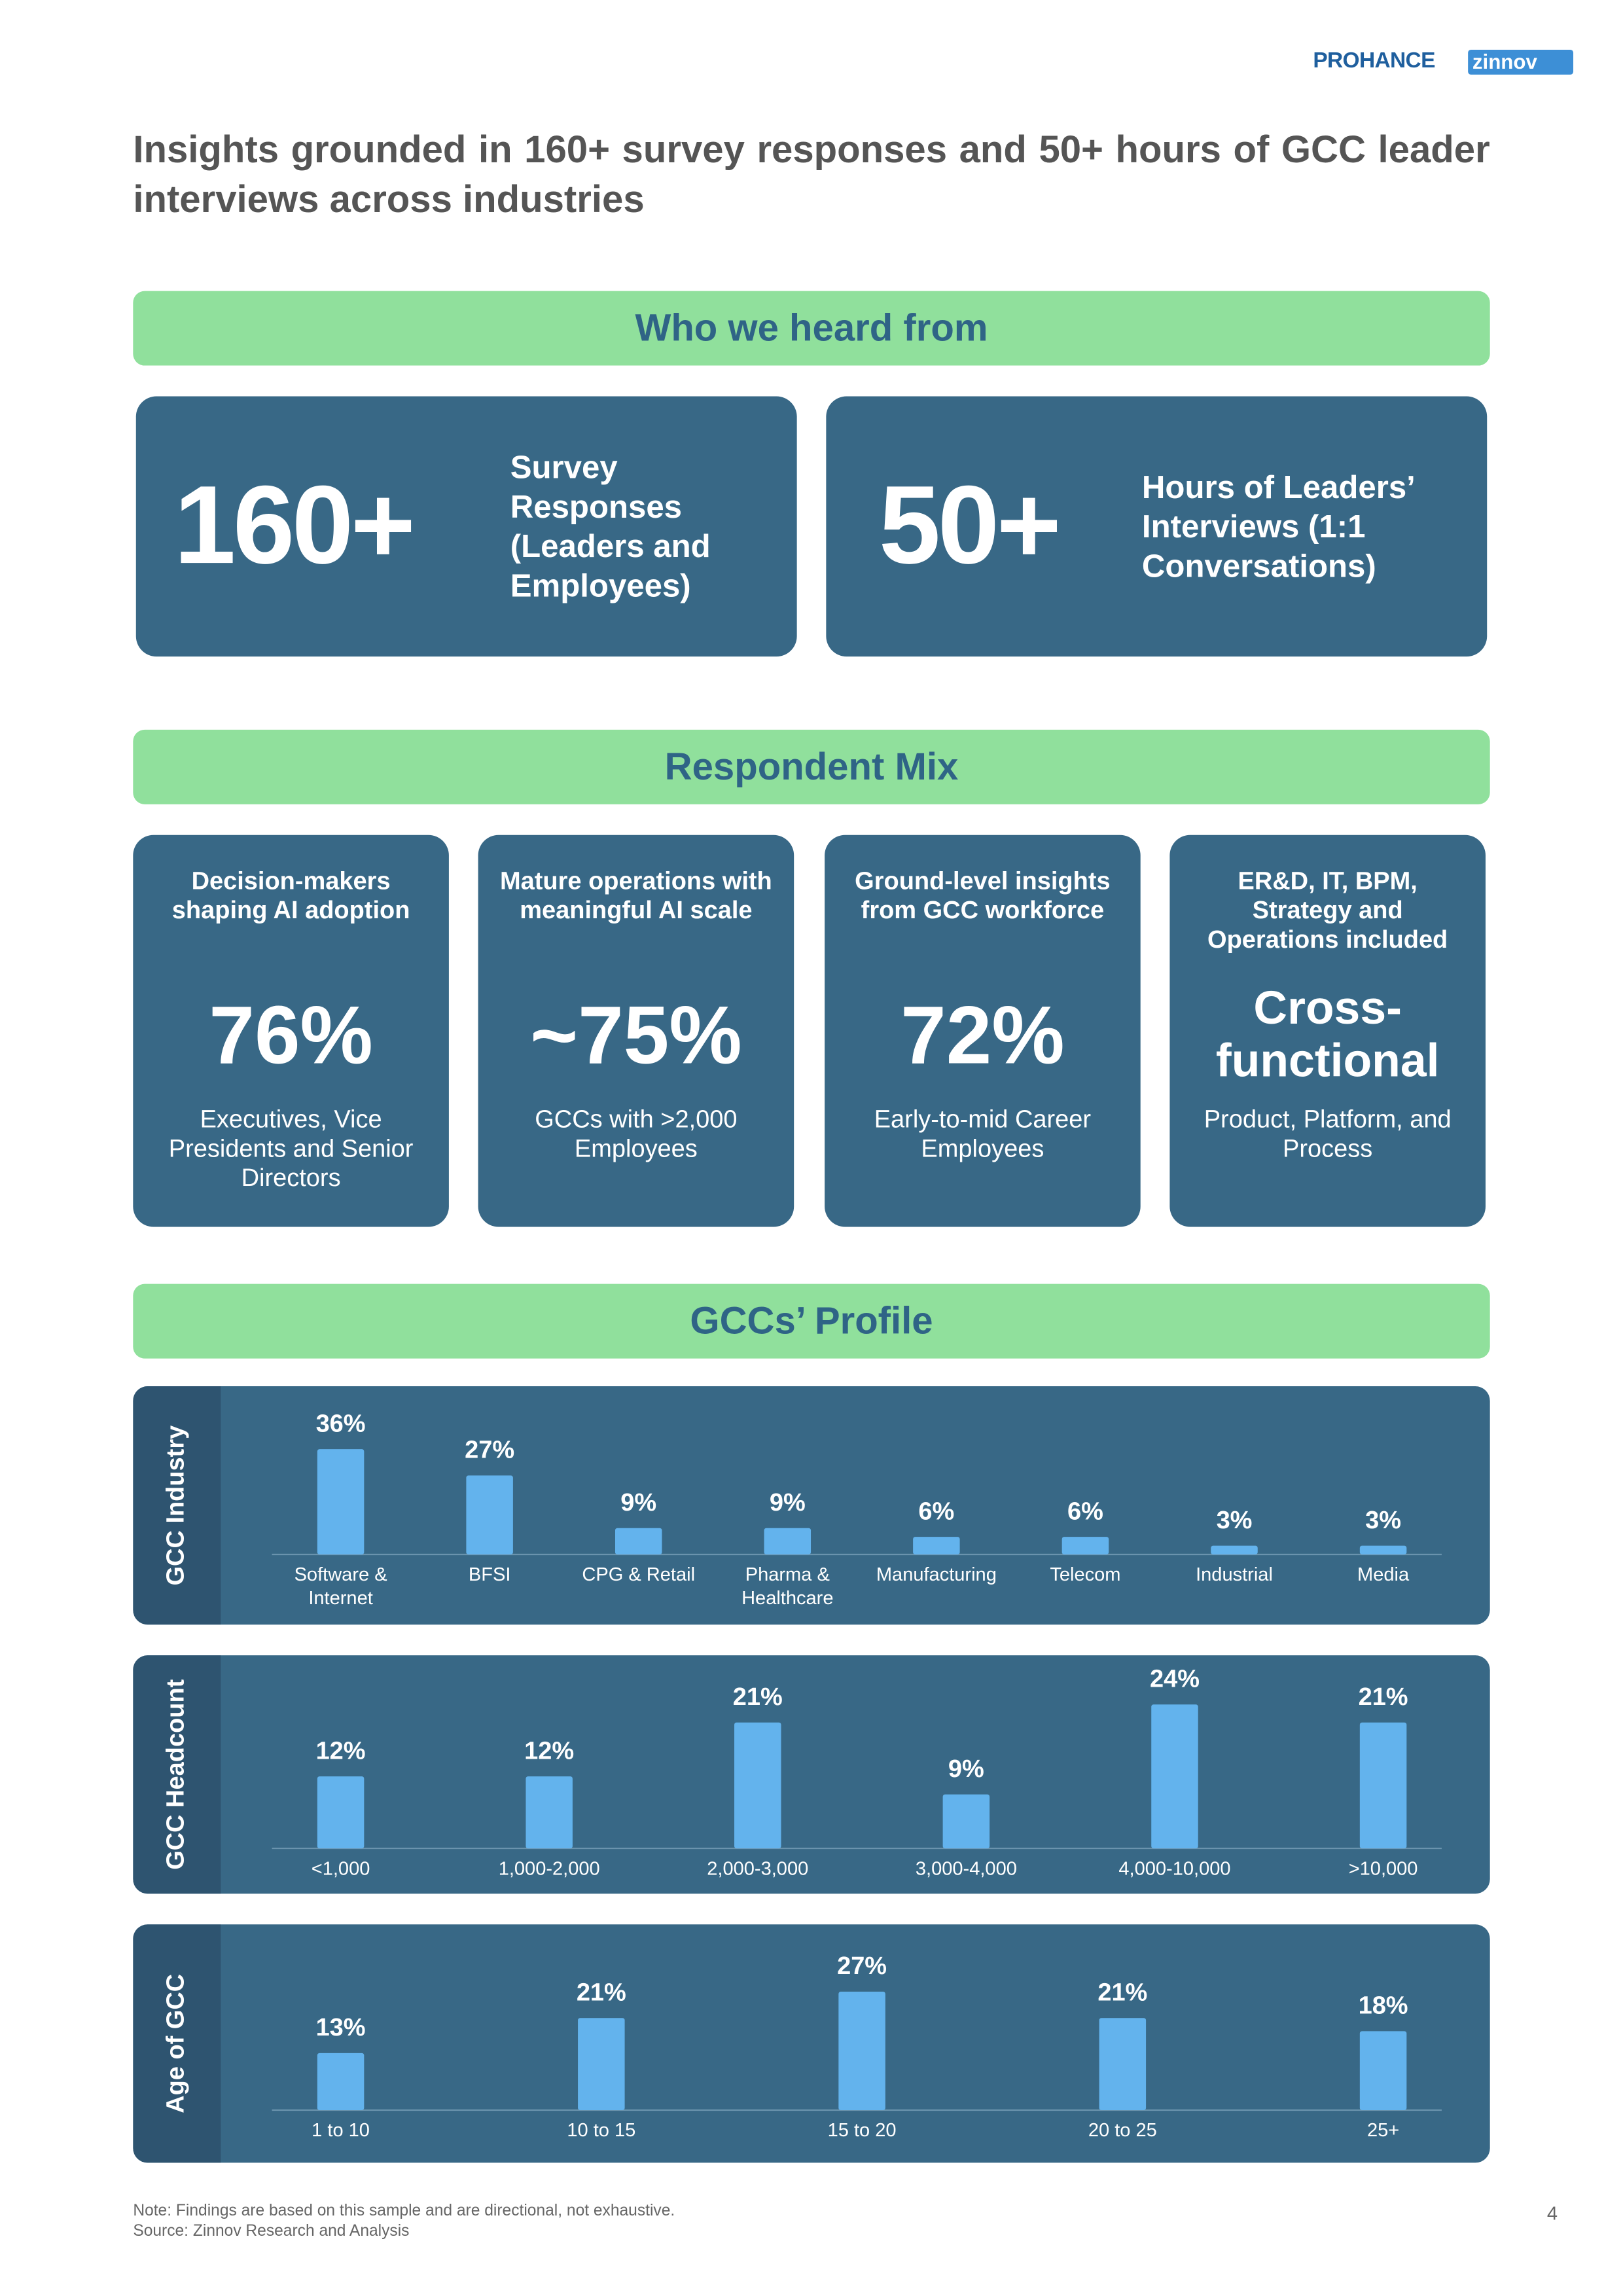 This screenshot has height=2296, width=1623. I want to click on x-tick-label: Media, so click(1383, 1574).